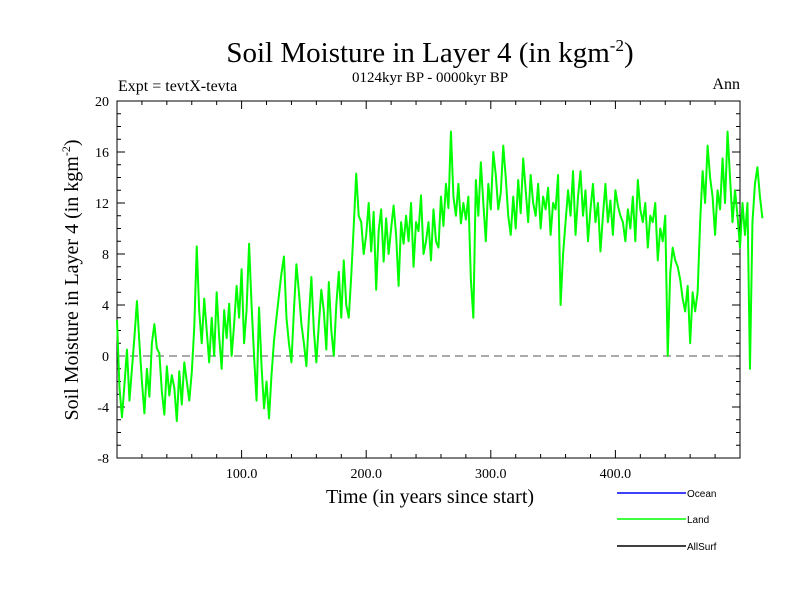 This screenshot has height=600, width=800. I want to click on y-tick-label: 0, so click(105, 357).